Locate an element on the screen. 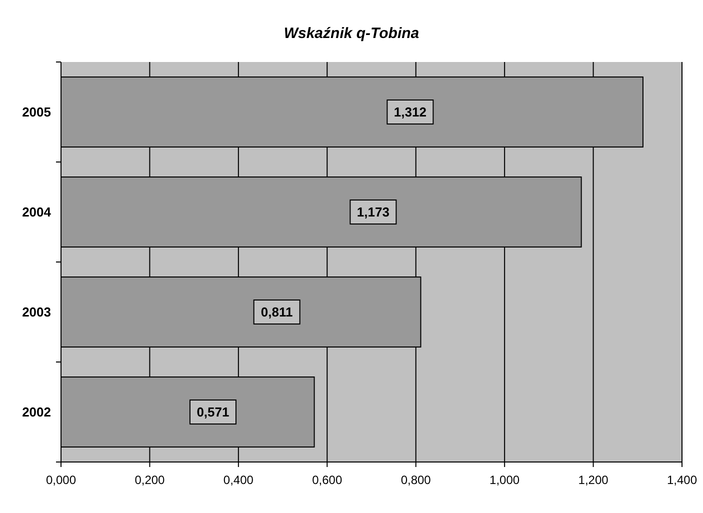 This screenshot has height=513, width=703. data-label: 1,173 is located at coordinates (373, 212).